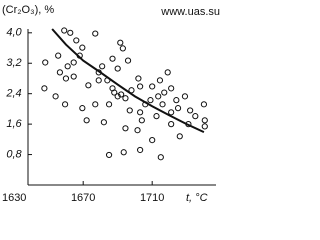 This screenshot has height=240, width=320. What do you see at coordinates (190, 12) in the screenshot?
I see `watermark: www.uas.su` at bounding box center [190, 12].